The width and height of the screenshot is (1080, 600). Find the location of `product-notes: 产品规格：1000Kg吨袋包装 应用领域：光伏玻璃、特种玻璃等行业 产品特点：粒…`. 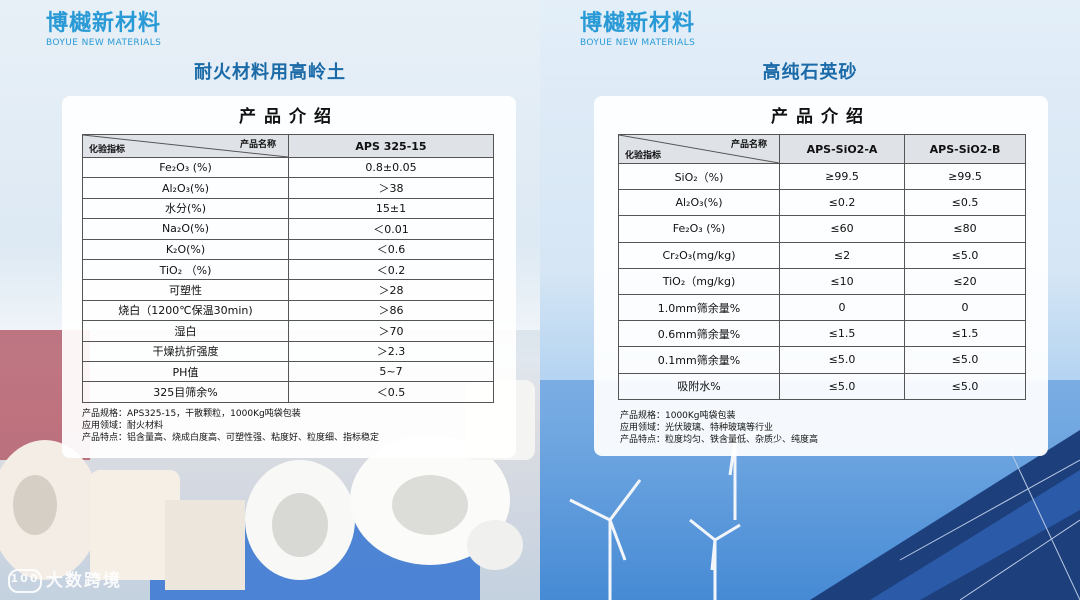

product-notes: 产品规格：1000Kg吨袋包装 应用领域：光伏玻璃、特种玻璃等行业 产品特点：粒… is located at coordinates (719, 428).